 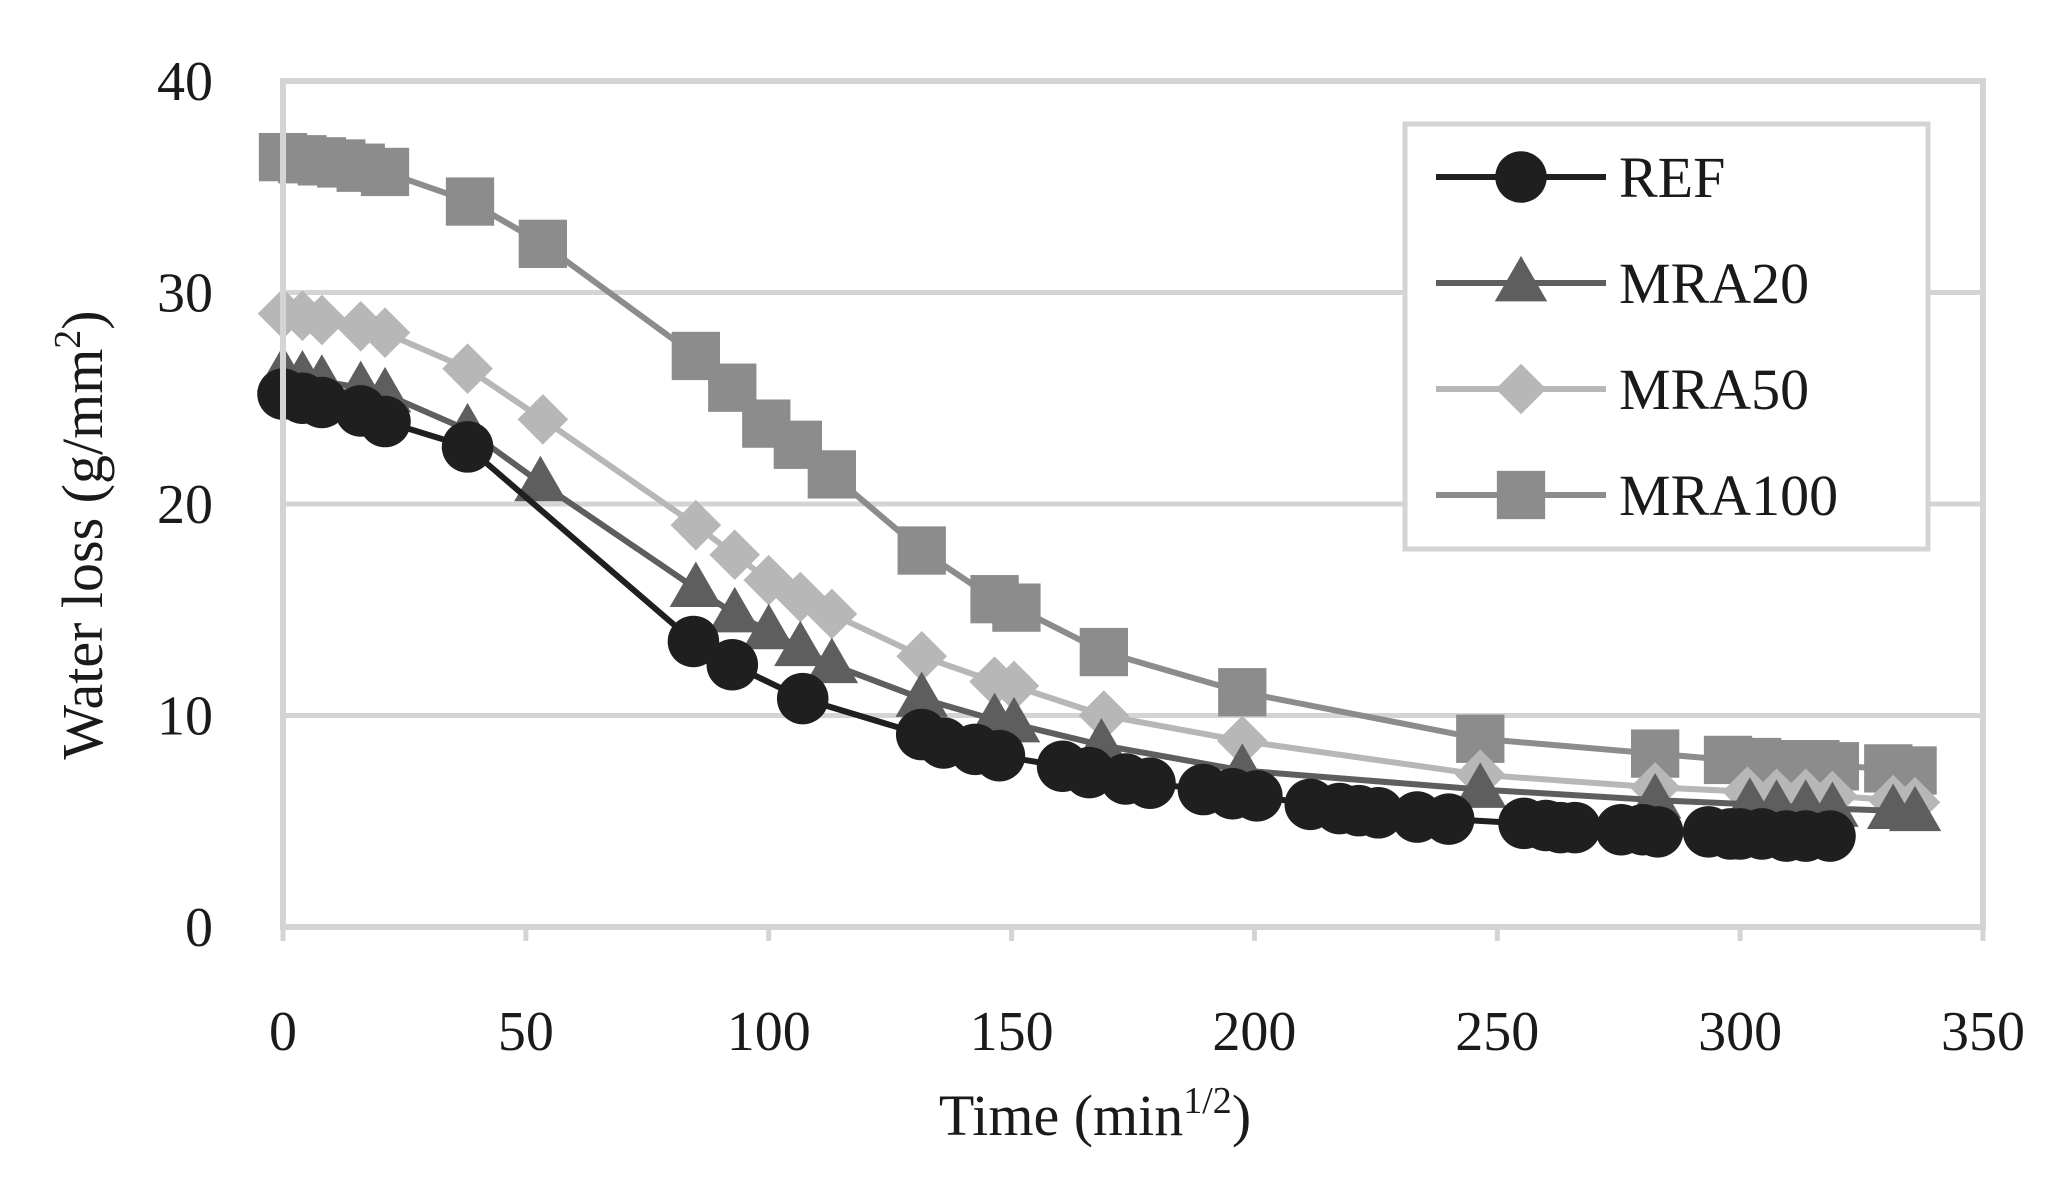 What do you see at coordinates (1521, 389) in the screenshot?
I see `legend-marker-mra50` at bounding box center [1521, 389].